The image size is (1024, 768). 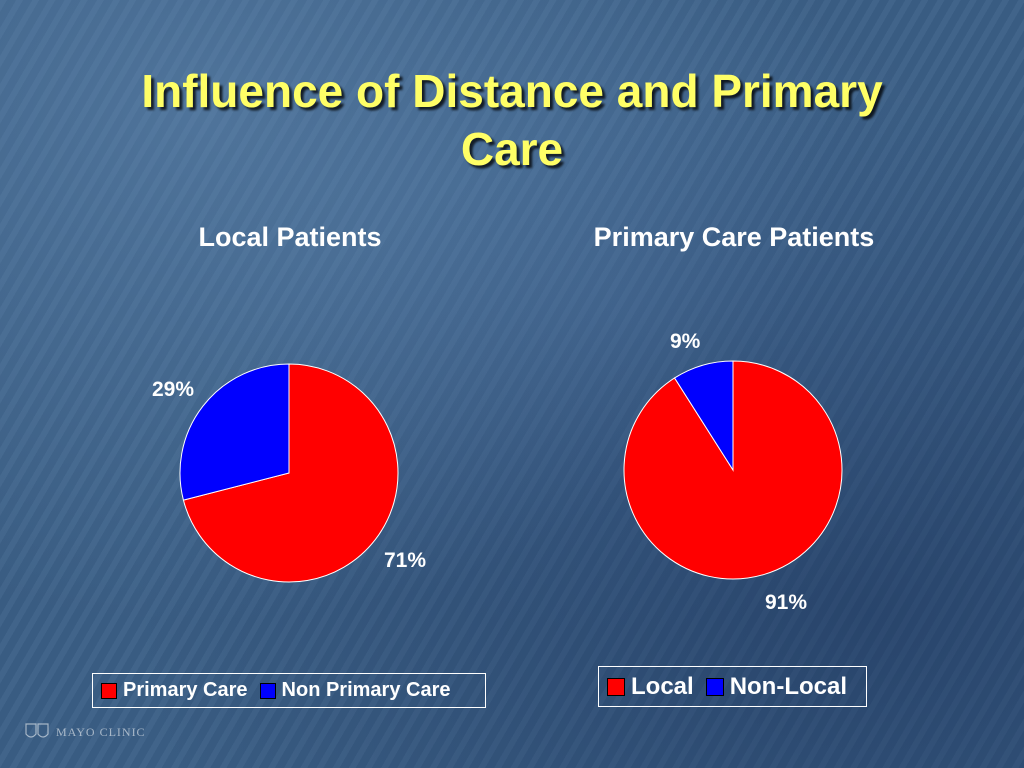 I want to click on chart-title-local-patients: Local Patients, so click(x=290, y=237).